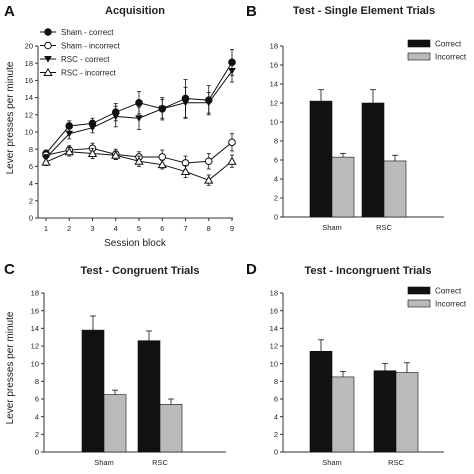 Image resolution: width=474 pixels, height=474 pixels. What do you see at coordinates (88, 73) in the screenshot?
I see `legend-label-rsc-incorrect: RSC - incorrect` at bounding box center [88, 73].